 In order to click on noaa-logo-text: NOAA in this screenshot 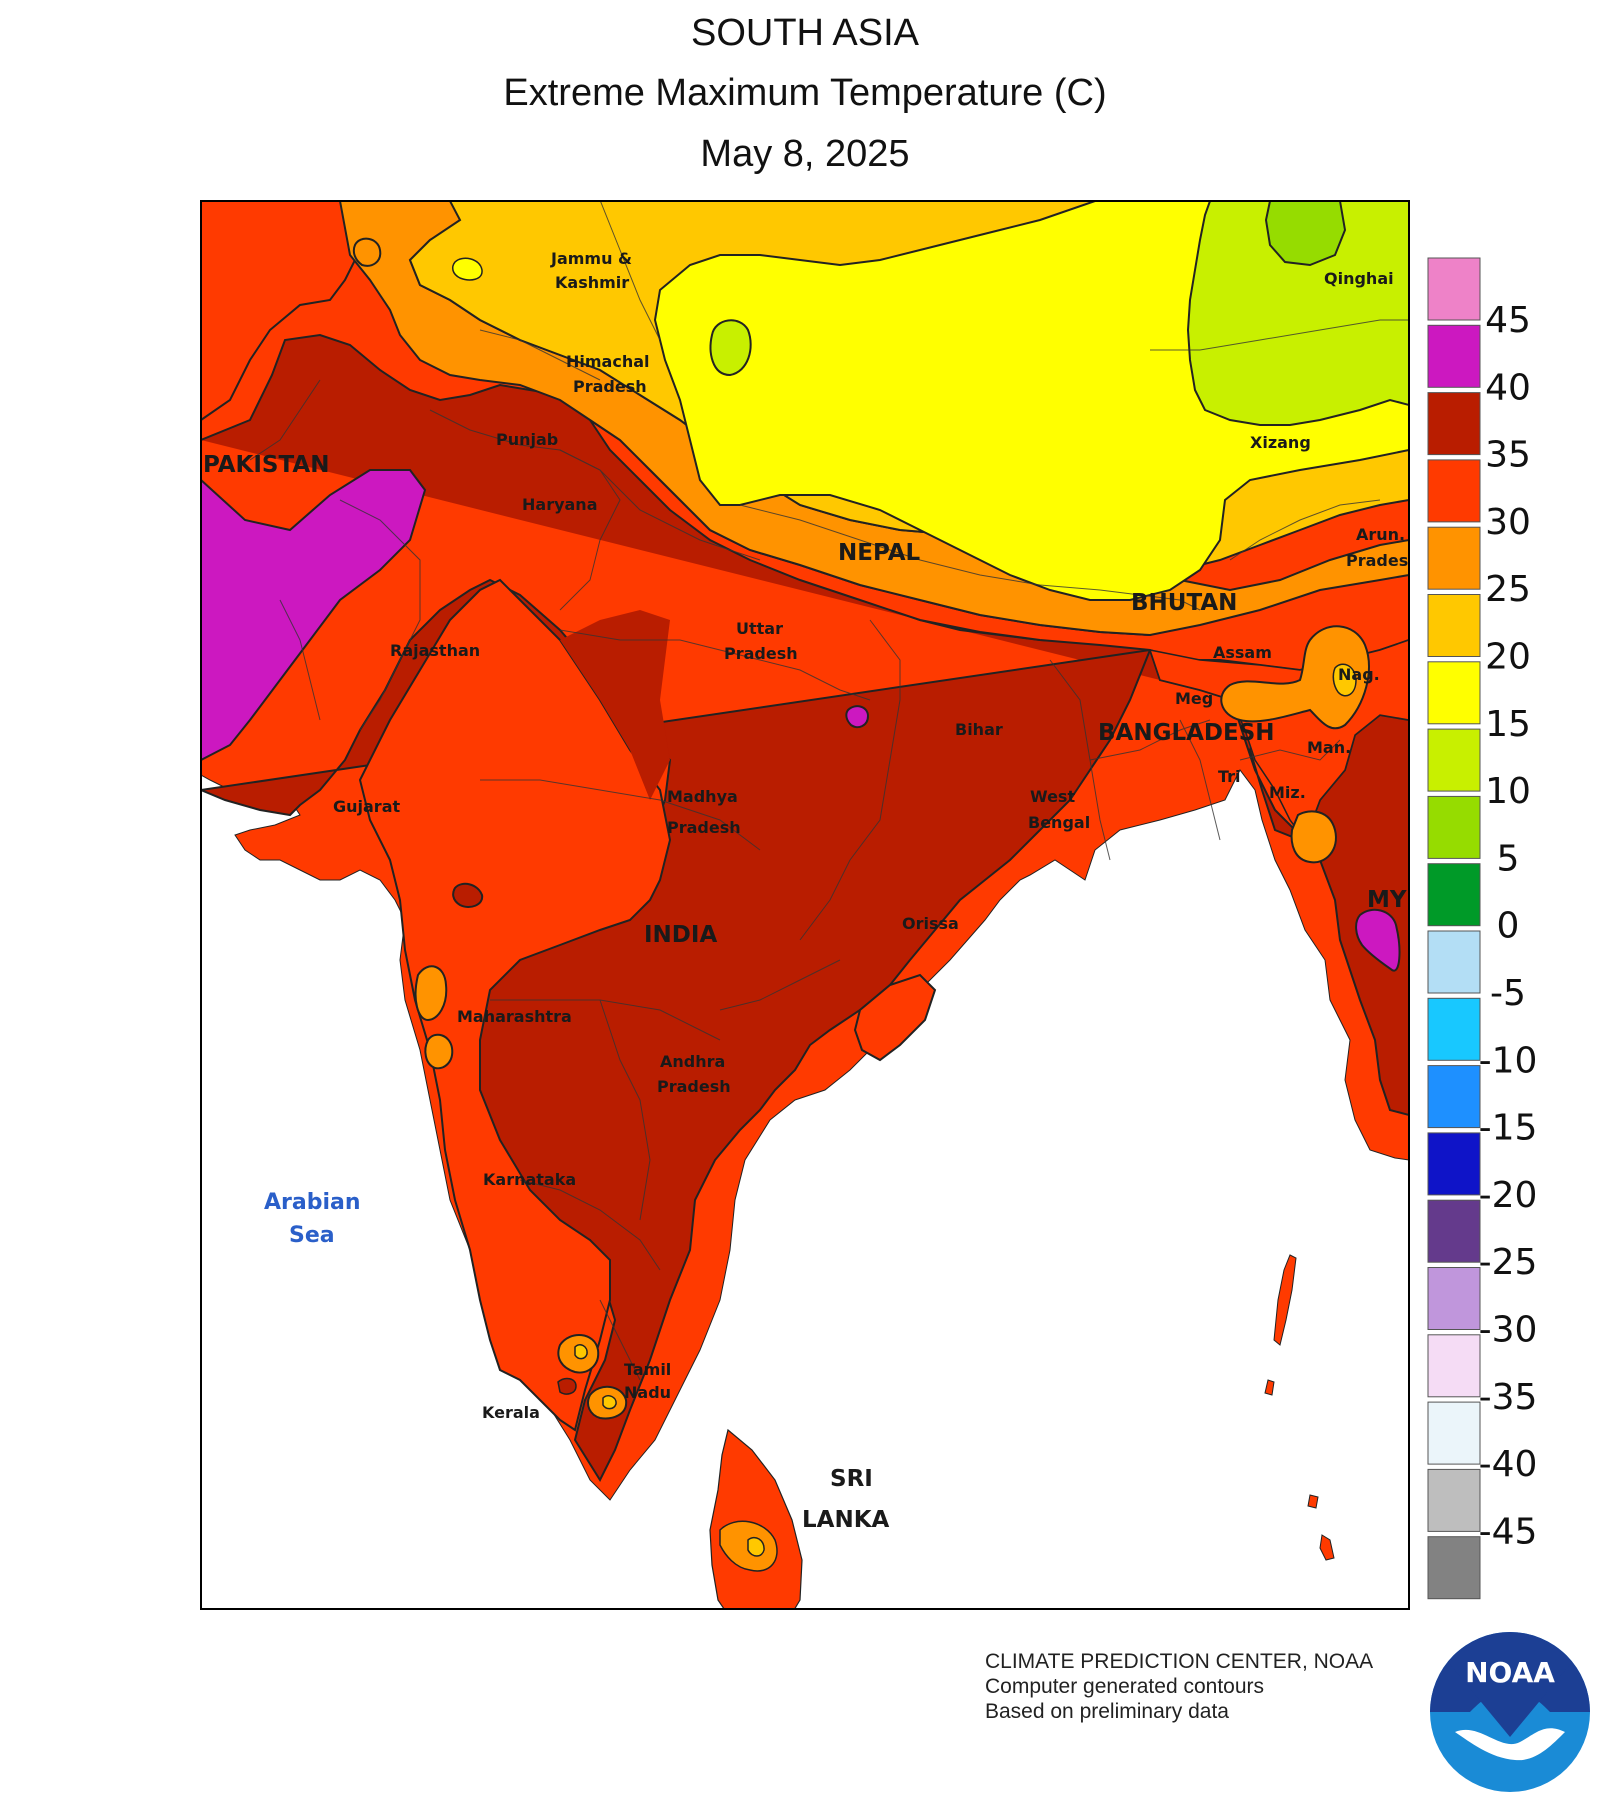, I will do `click(1510, 1672)`.